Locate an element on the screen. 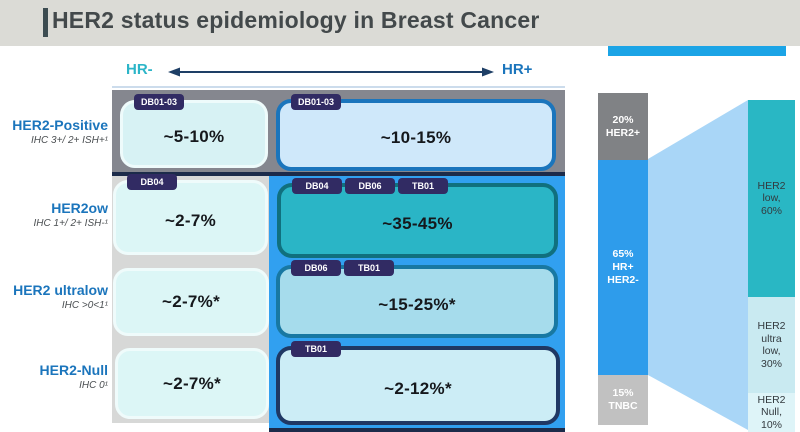 This screenshot has height=432, width=800. segment-her2-ultralow-30: HER2 ultra low, 30% is located at coordinates (771, 345).